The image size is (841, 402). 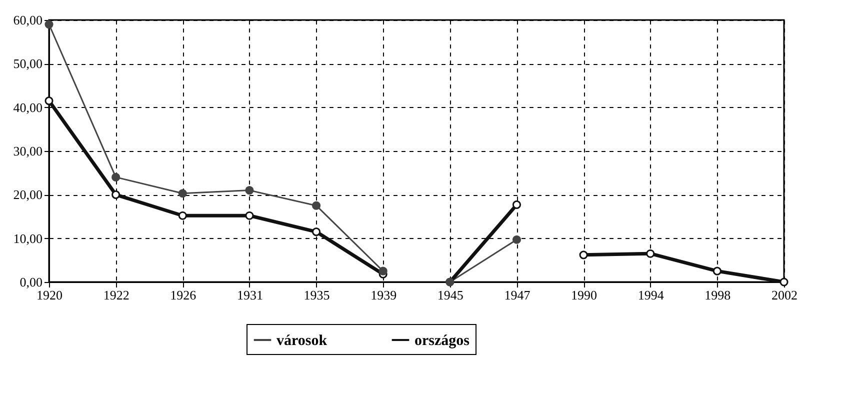 I want to click on x-tick-label: 1947, so click(x=517, y=295).